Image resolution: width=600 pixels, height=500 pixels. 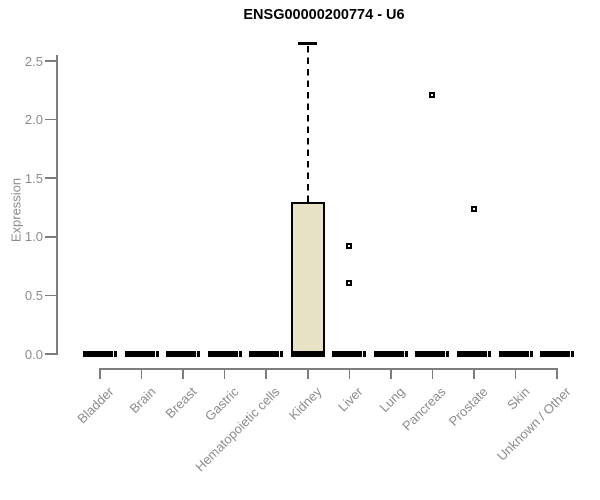 I want to click on y-tick-label: 0.0, so click(x=33, y=354).